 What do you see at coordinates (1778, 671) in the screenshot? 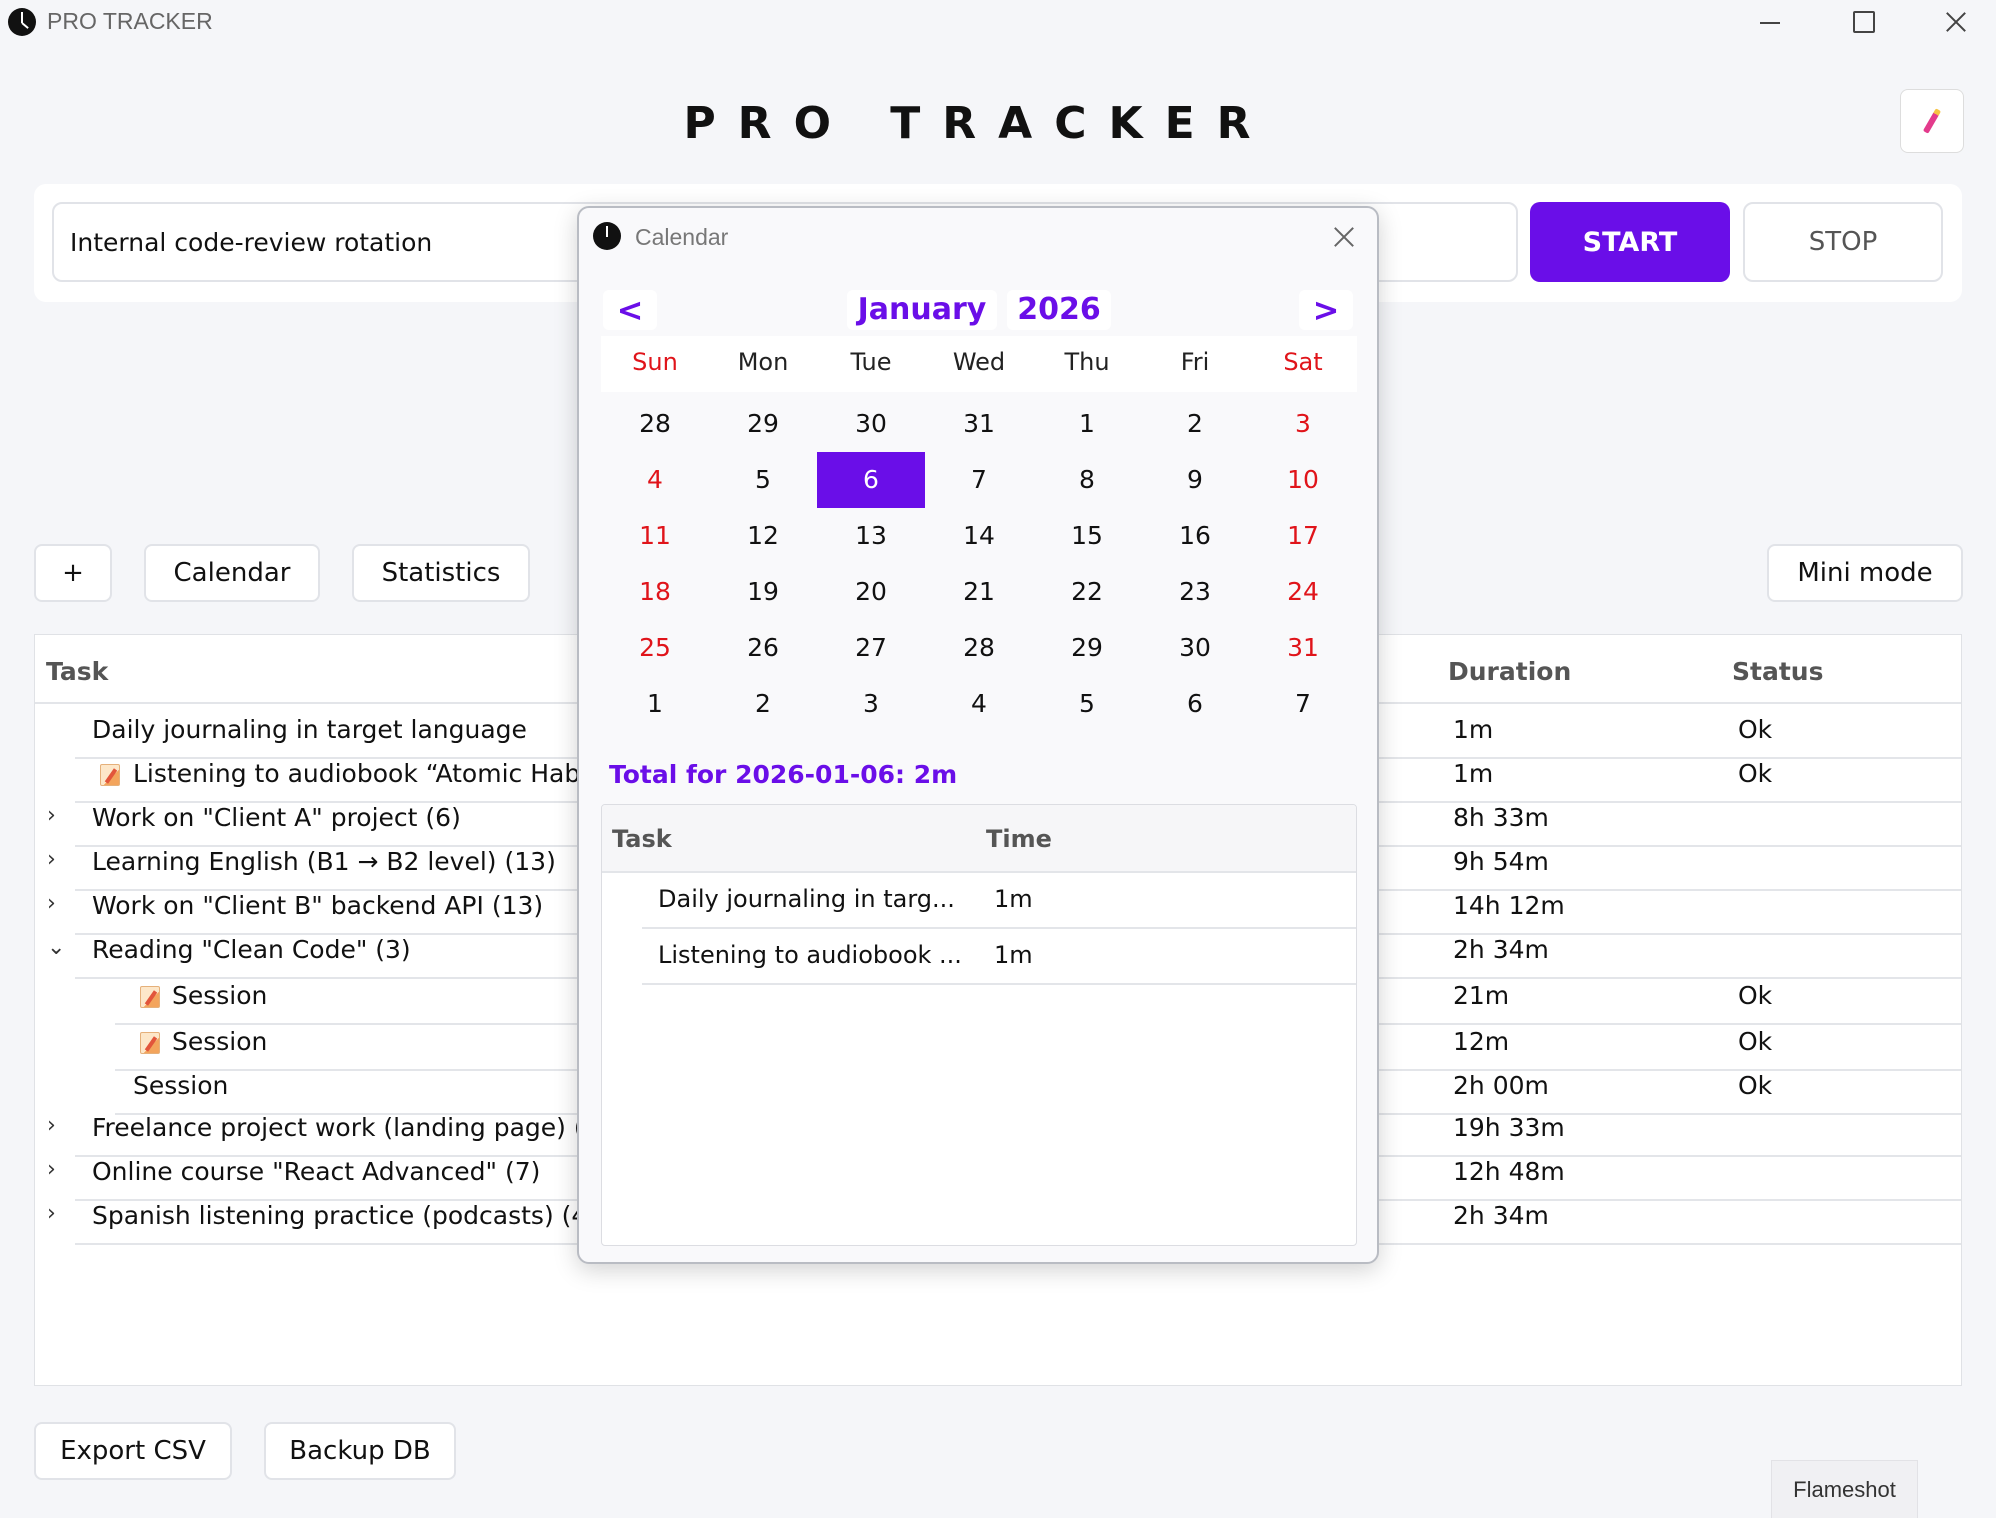
I see `column-header-status: Status` at bounding box center [1778, 671].